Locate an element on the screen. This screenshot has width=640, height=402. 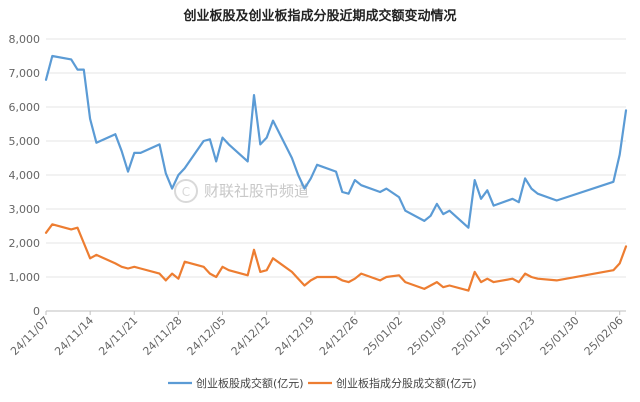
x-tick-label: 24/11/07 is located at coordinates (30, 336).